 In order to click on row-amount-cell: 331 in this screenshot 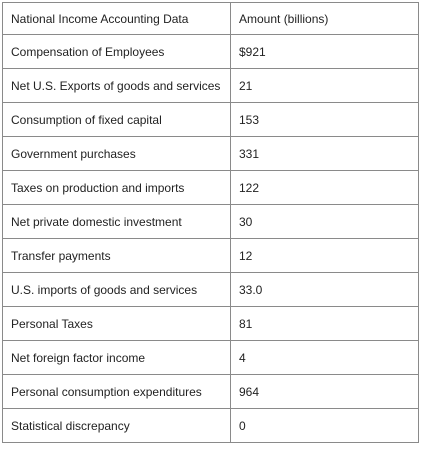, I will do `click(324, 153)`.